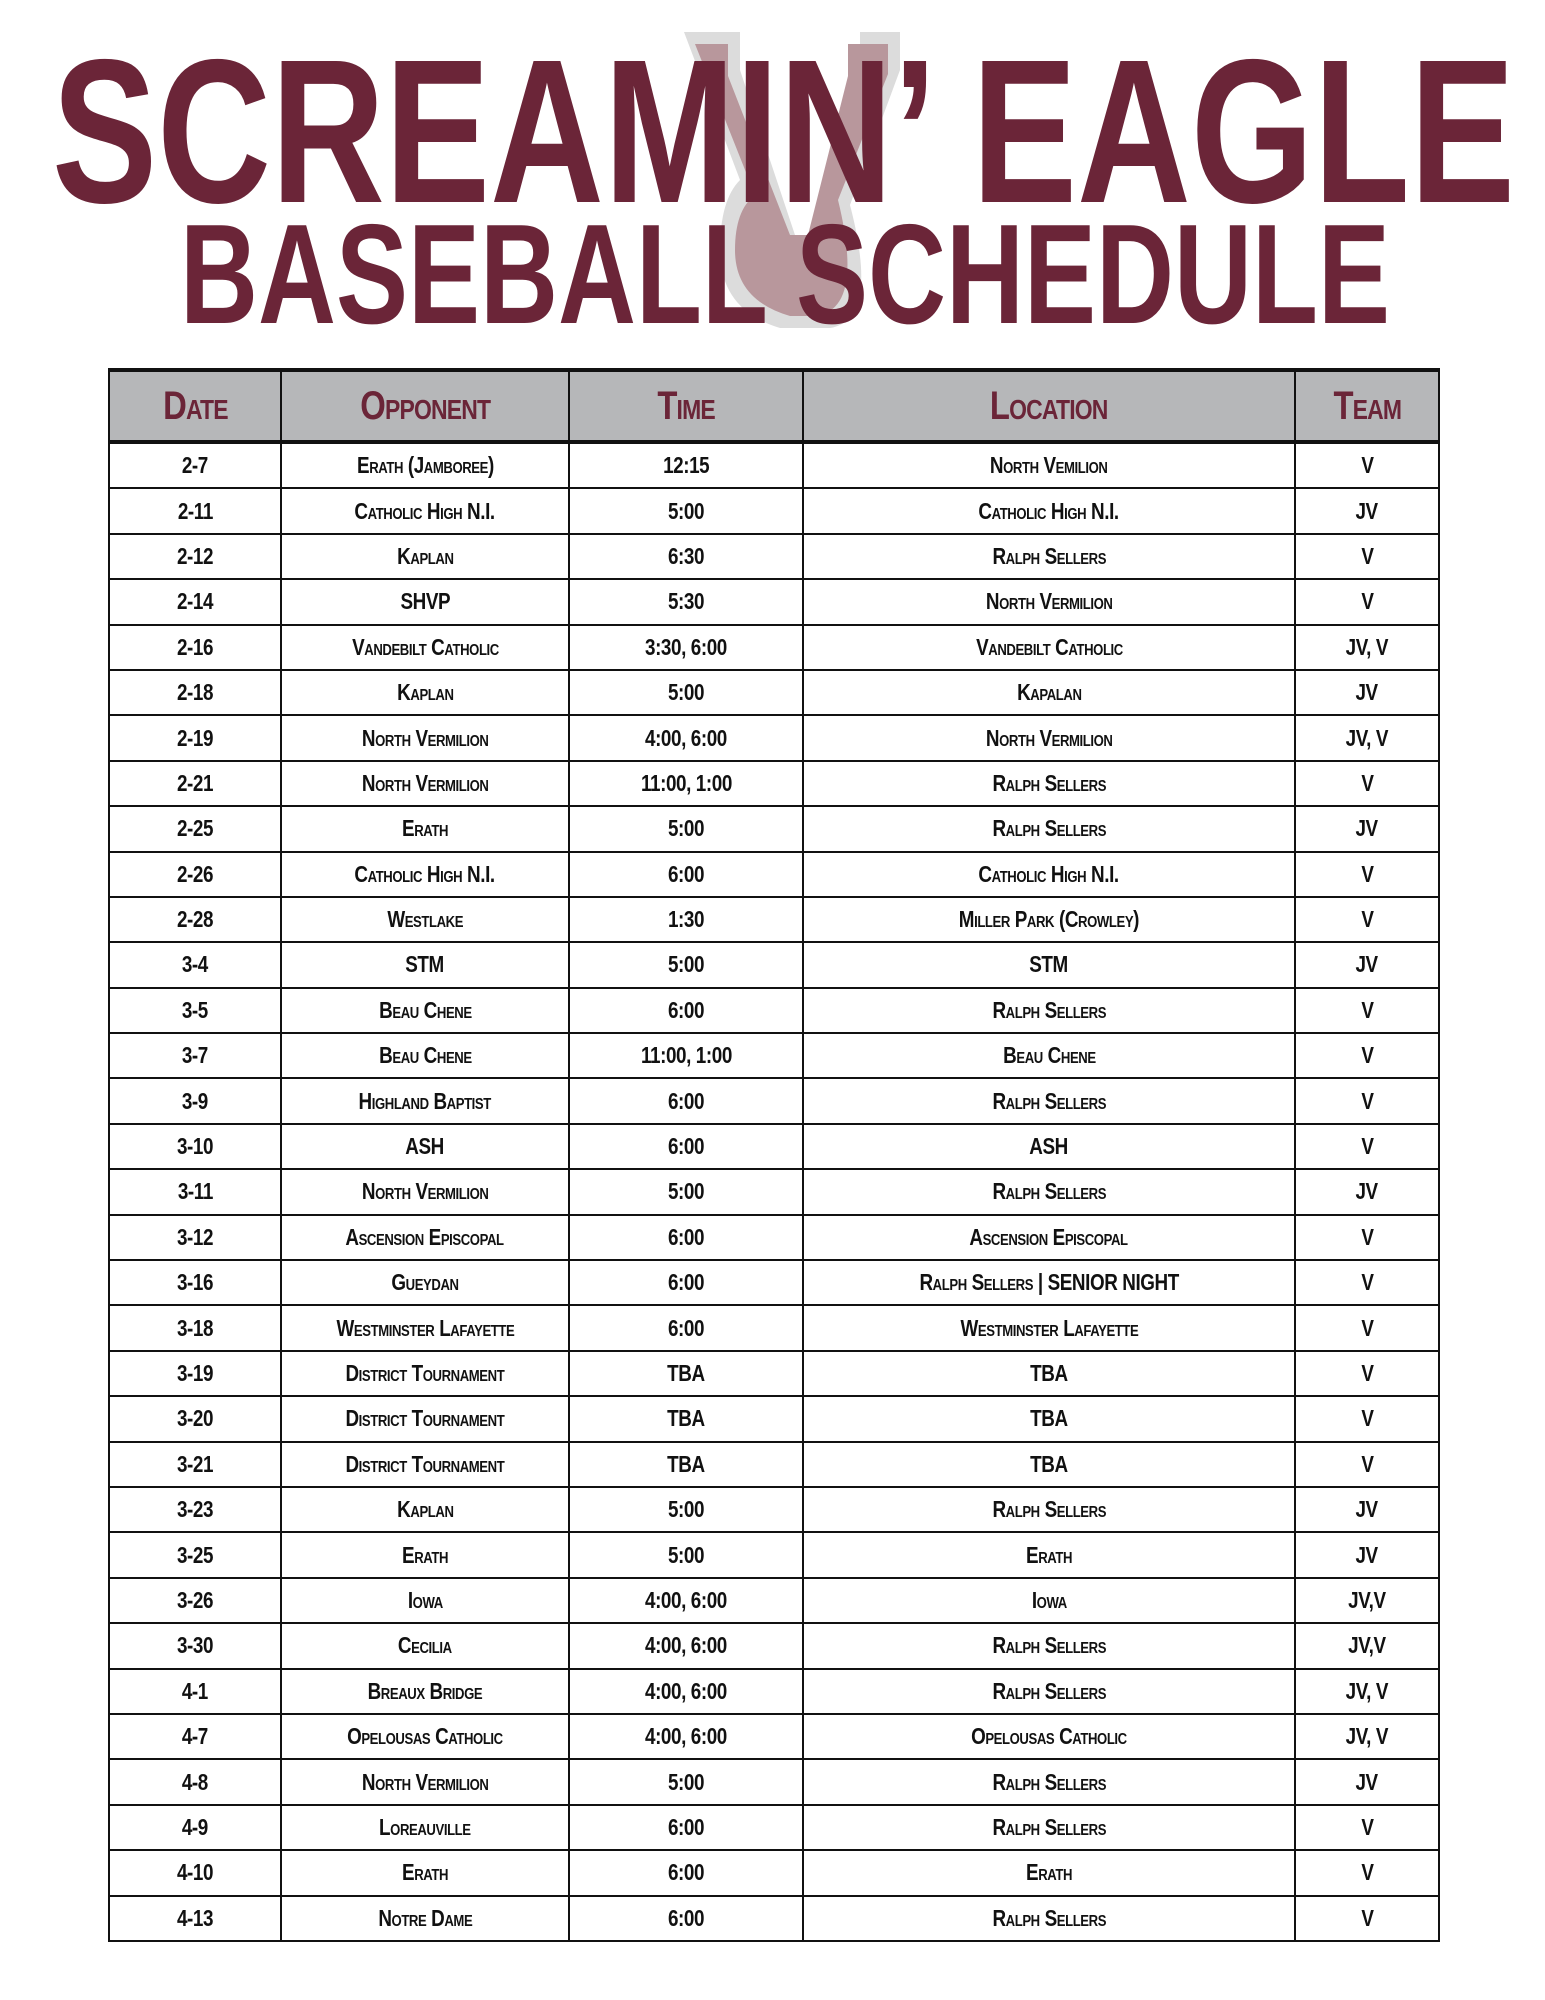  Describe the element at coordinates (774, 602) in the screenshot. I see `table-row: 2-14 SHVP 5:30 North Vermilion V` at that location.